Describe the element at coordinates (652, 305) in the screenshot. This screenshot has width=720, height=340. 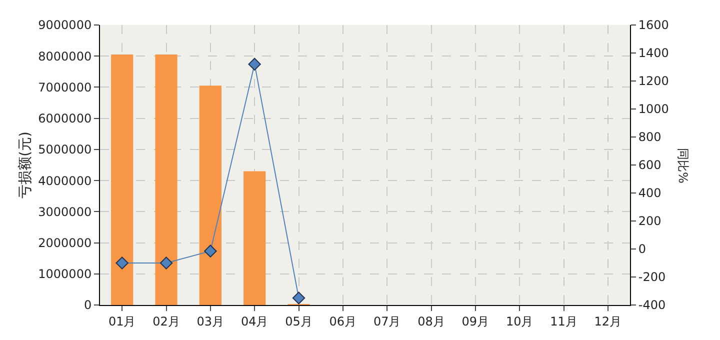
I see `y2-tick-label: -400` at that location.